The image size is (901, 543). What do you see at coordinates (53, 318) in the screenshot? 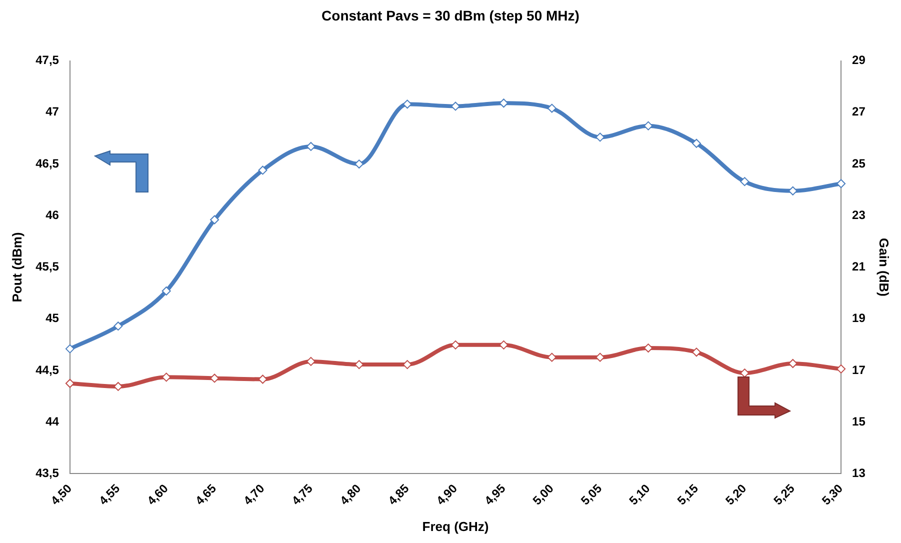
I see `y-tick-label: 45` at bounding box center [53, 318].